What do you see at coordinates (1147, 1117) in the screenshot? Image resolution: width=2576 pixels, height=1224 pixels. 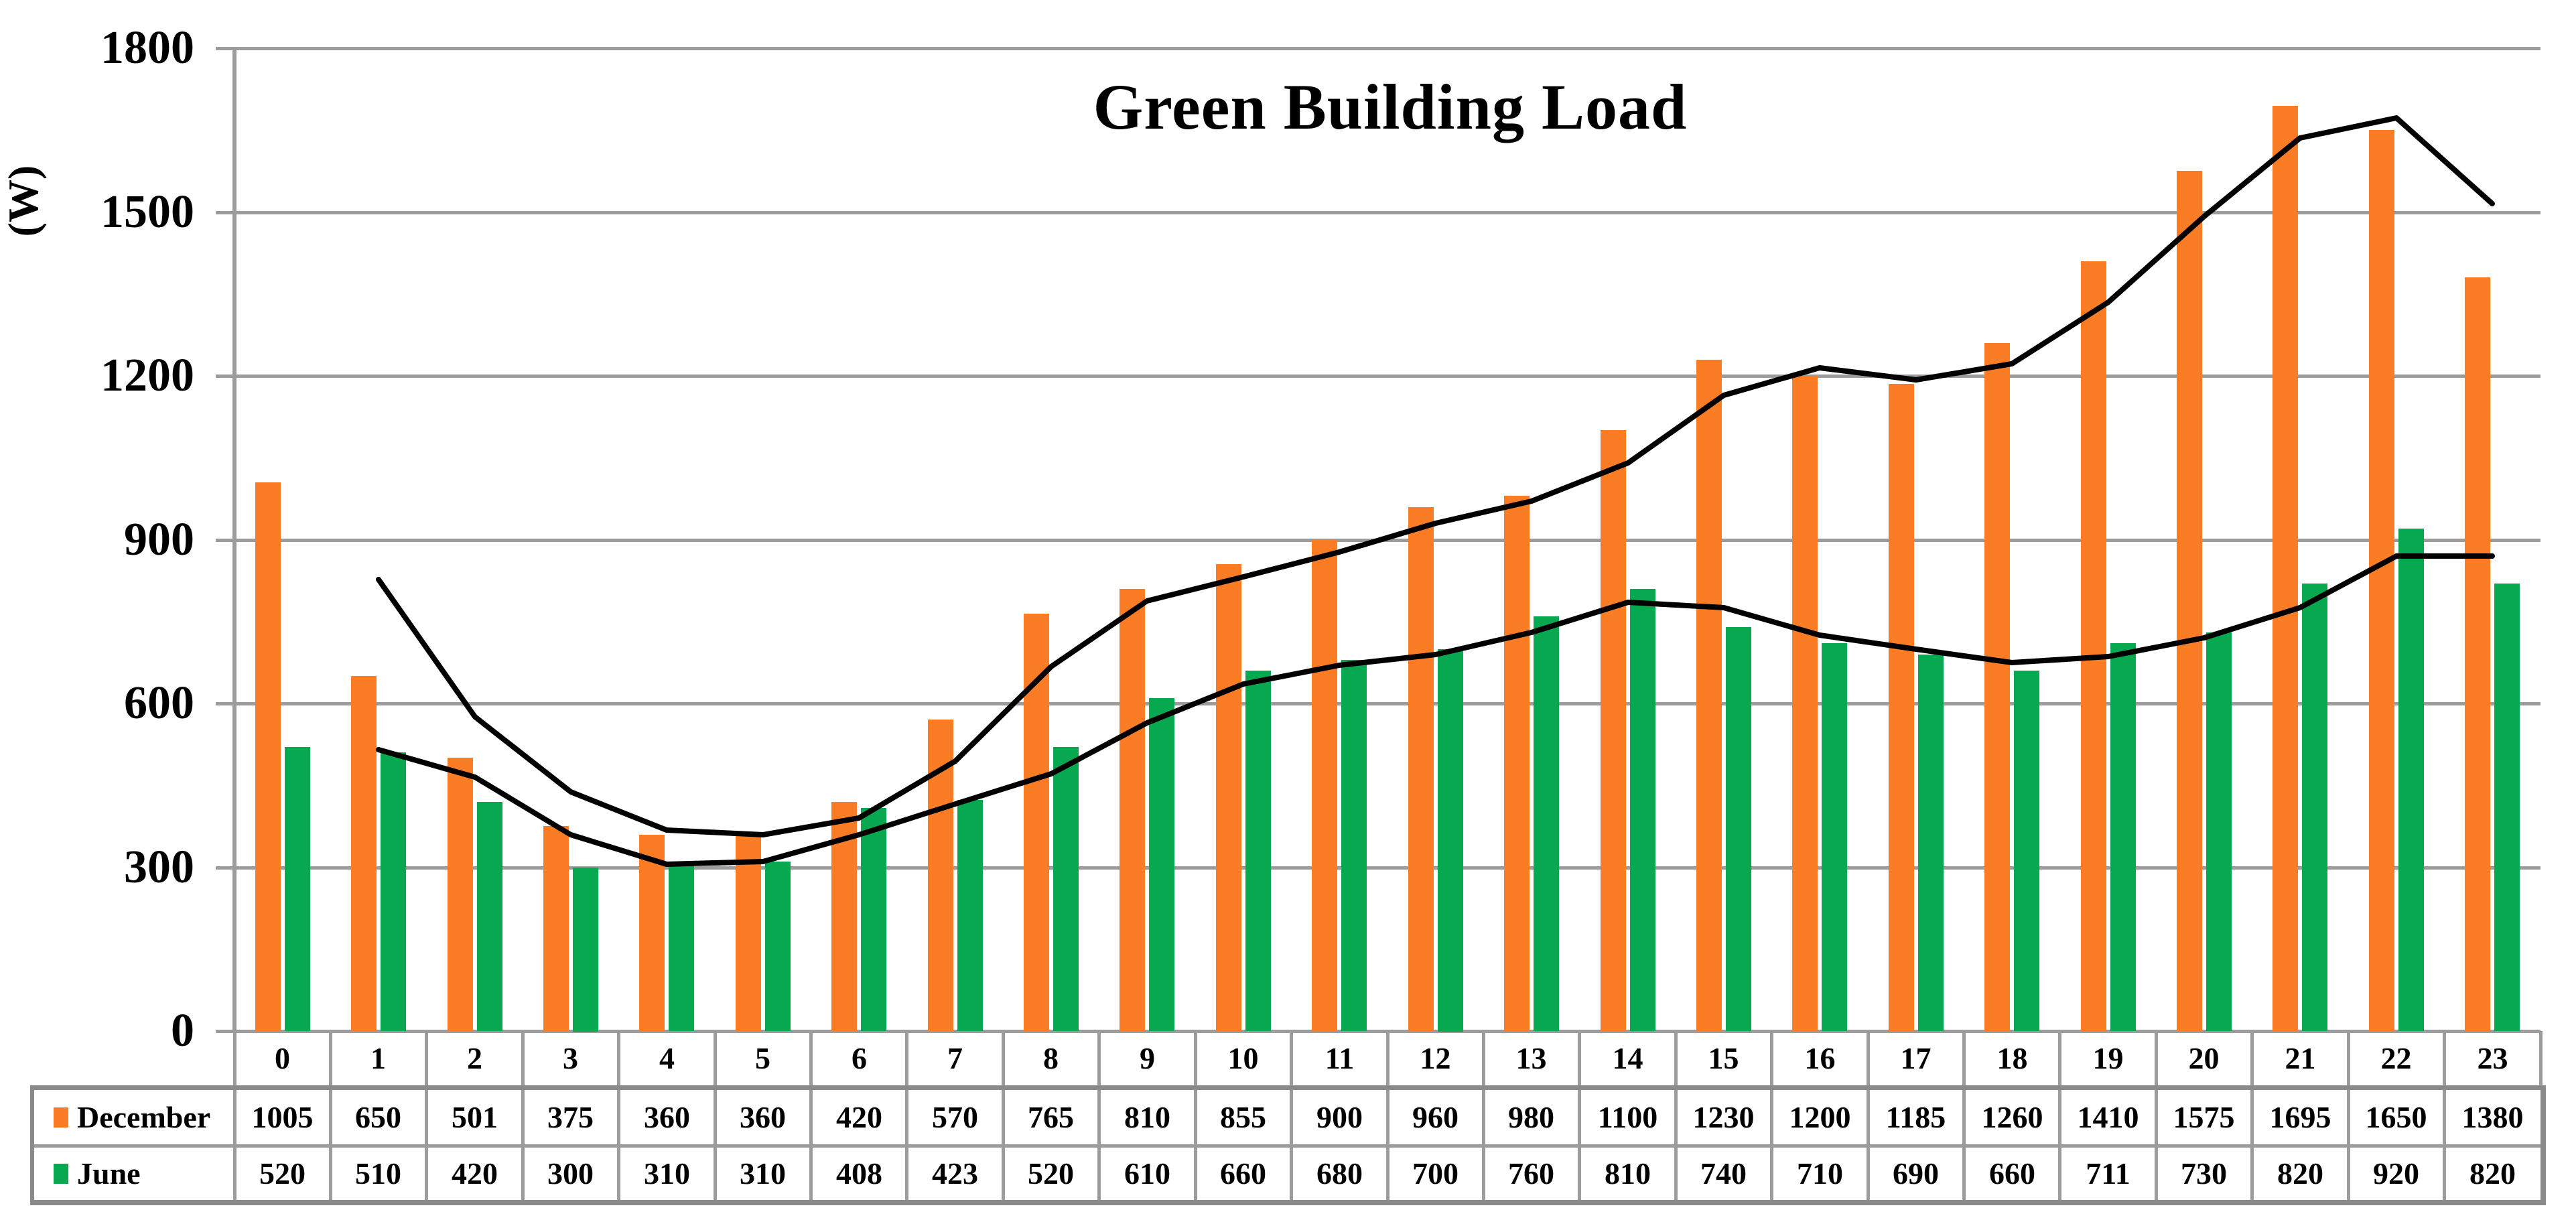 I see `table-value-december-9: 810` at bounding box center [1147, 1117].